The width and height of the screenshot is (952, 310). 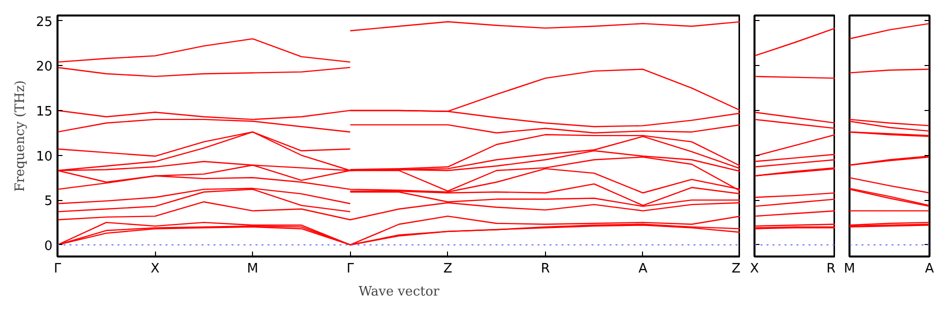 I want to click on y-tick-label: 0, so click(x=48, y=246).